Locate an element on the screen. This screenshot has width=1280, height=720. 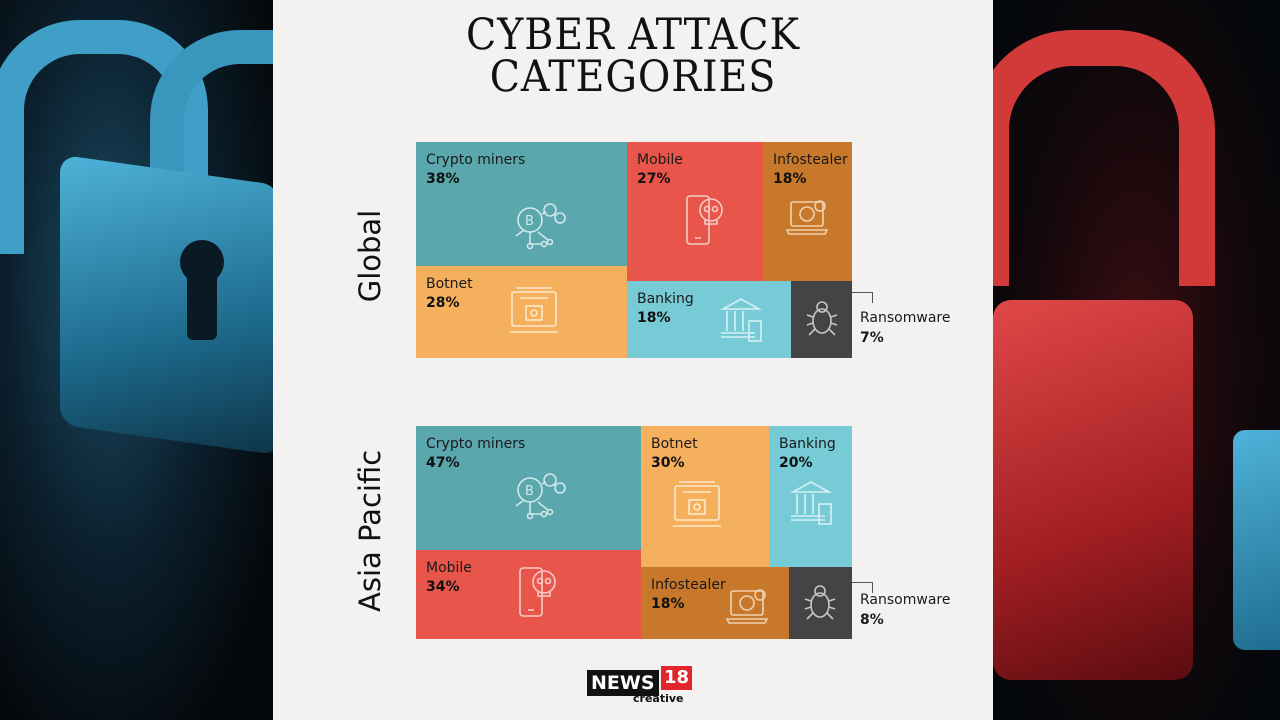
tile-value: 47% is located at coordinates (443, 463).